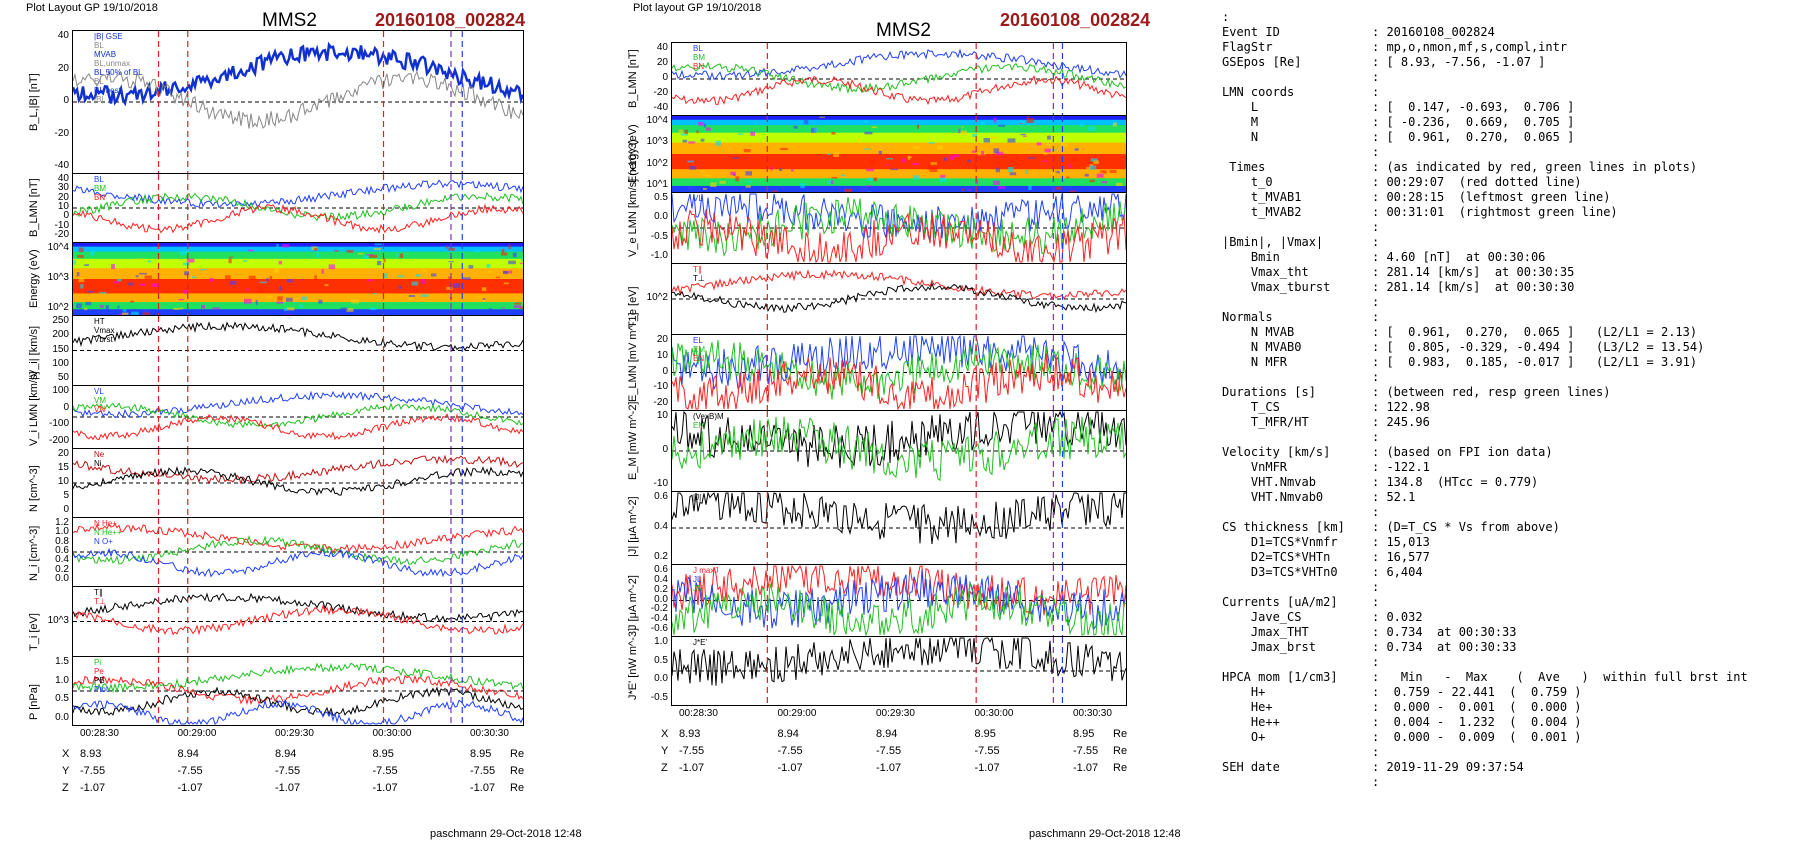 Image resolution: width=1804 pixels, height=841 pixels. I want to click on left-layout-label: Plot Layout GP 19/10/2018, so click(92, 8).